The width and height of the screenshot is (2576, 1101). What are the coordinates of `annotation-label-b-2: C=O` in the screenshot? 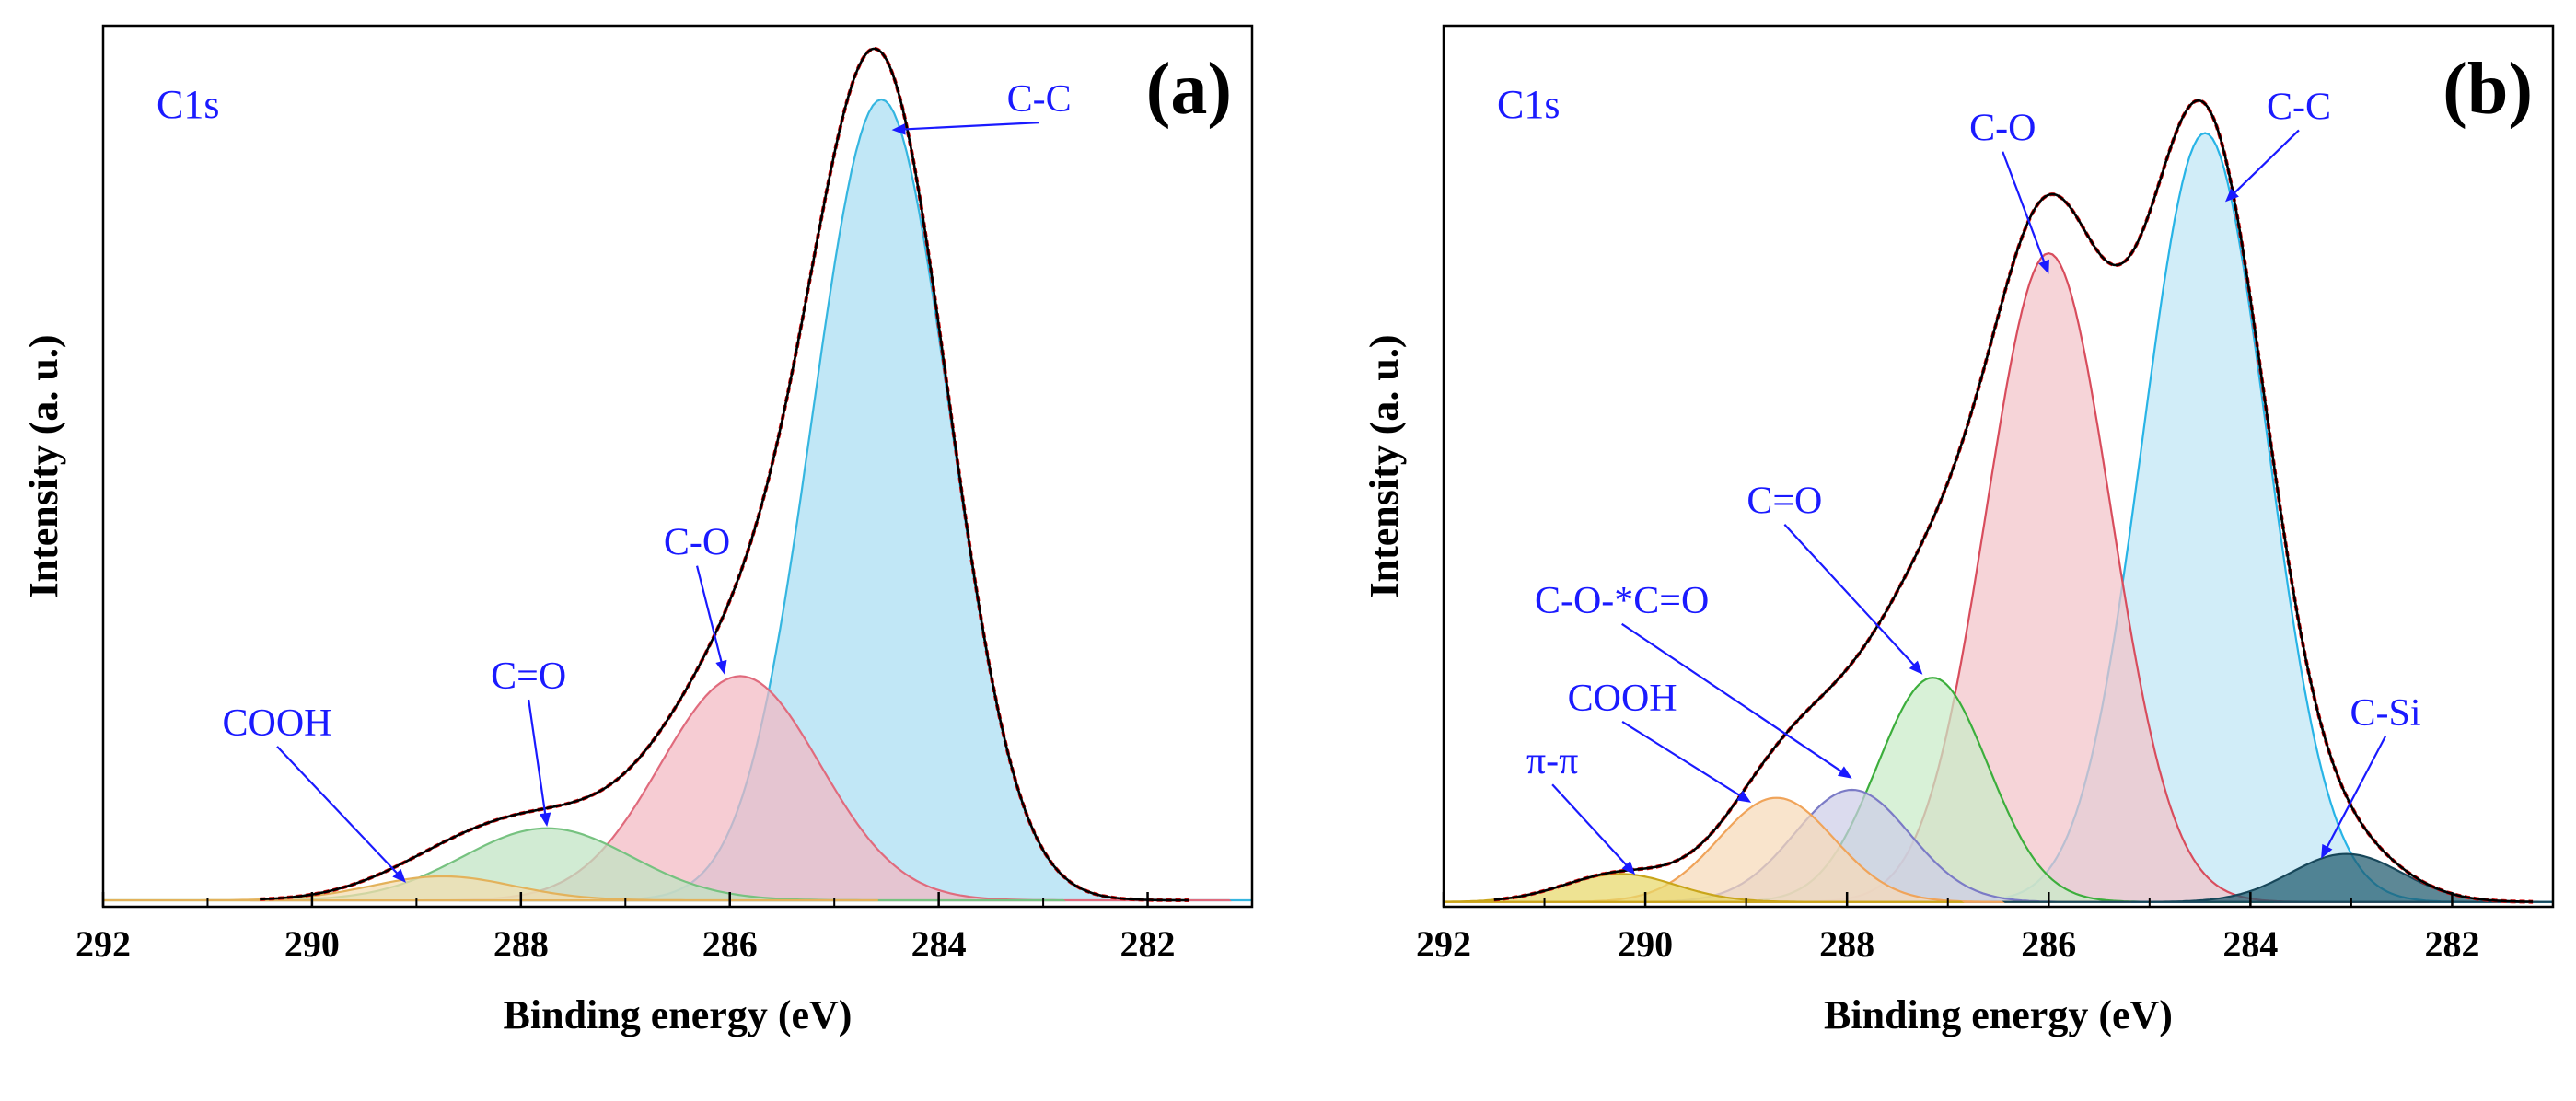 It's located at (1784, 502).